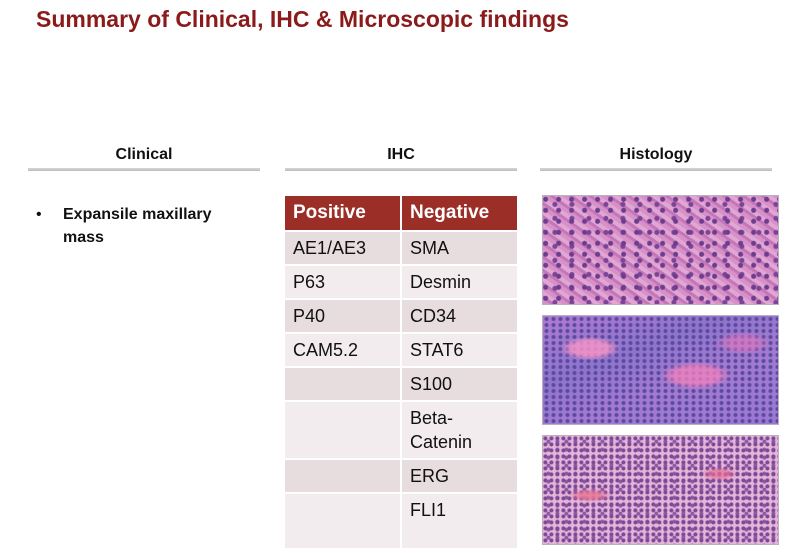  What do you see at coordinates (459, 315) in the screenshot?
I see `negative-cell: CD34` at bounding box center [459, 315].